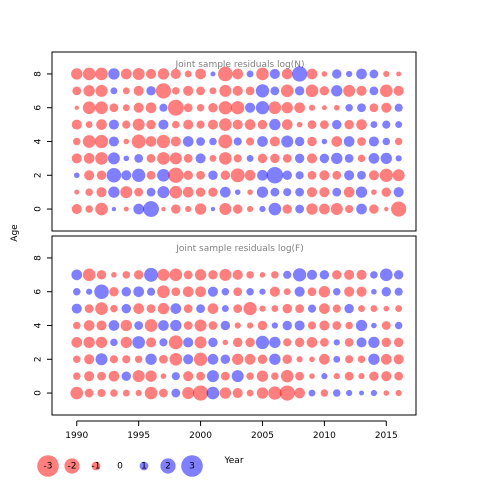 This screenshot has height=480, width=480. I want to click on x-tick-label: 1995, so click(138, 436).